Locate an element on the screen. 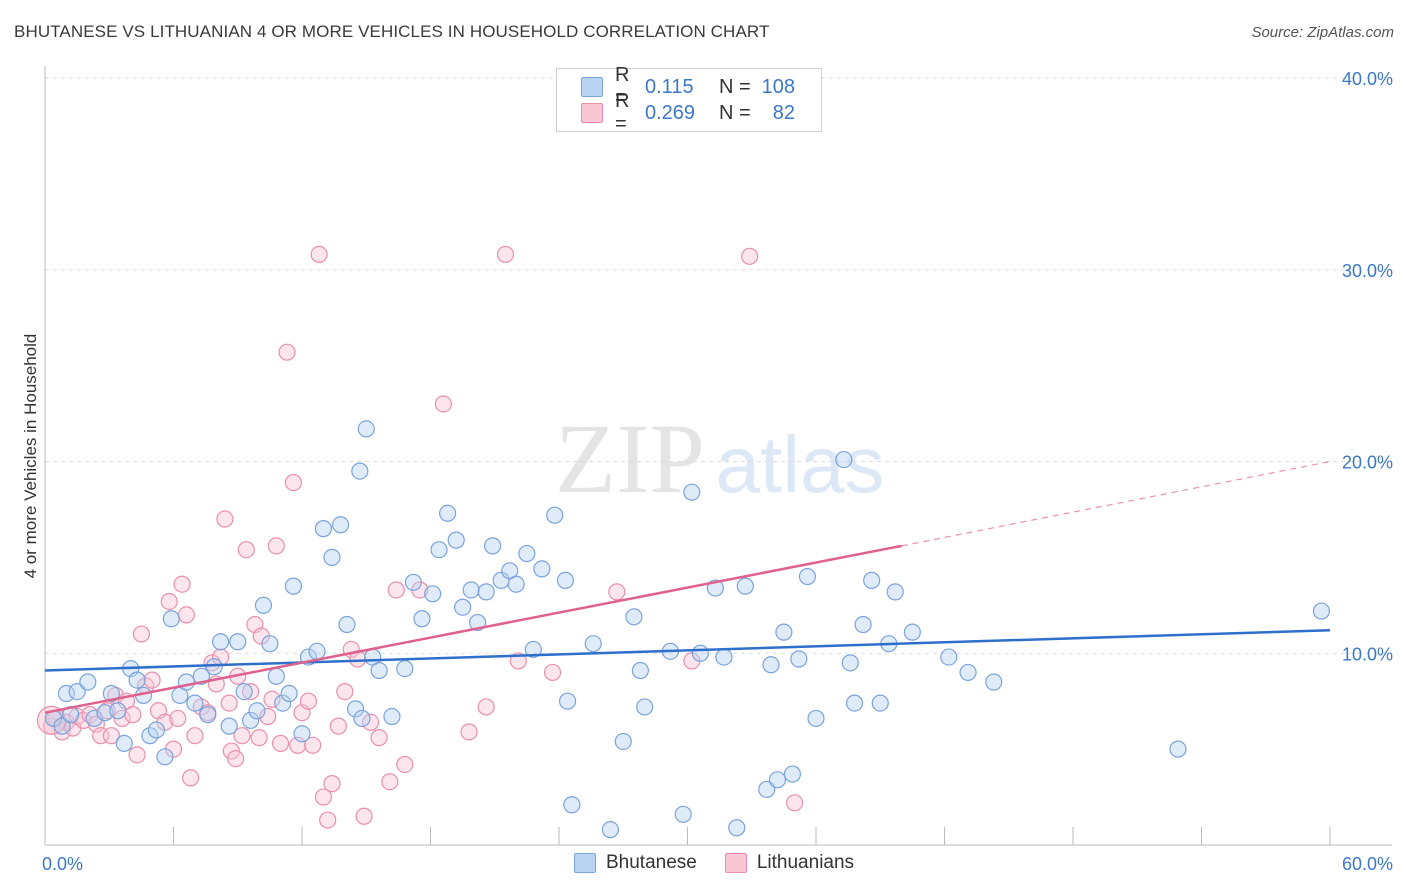 This screenshot has height=892, width=1406. legend-item-lithuanians: Lithuanians is located at coordinates (789, 863).